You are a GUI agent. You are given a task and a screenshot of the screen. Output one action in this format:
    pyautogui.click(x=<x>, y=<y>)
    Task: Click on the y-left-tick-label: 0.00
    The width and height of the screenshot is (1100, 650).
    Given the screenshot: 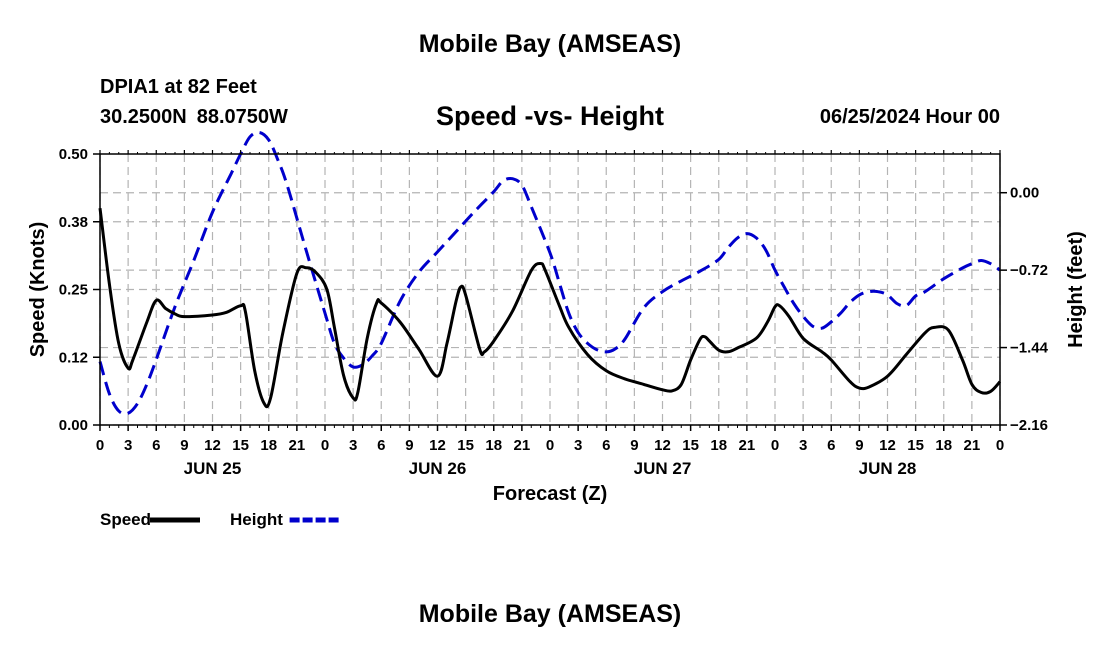 What is the action you would take?
    pyautogui.click(x=73, y=425)
    